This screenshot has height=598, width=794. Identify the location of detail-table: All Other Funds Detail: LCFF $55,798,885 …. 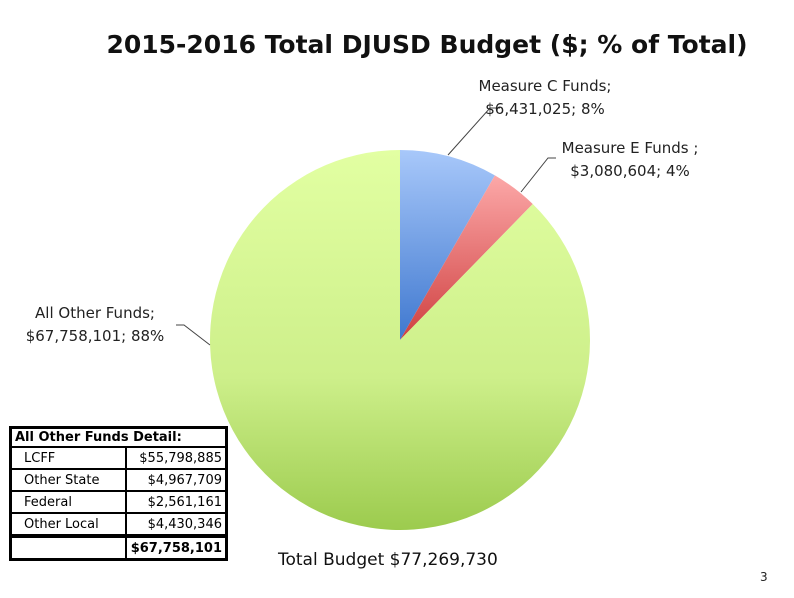
(118, 493).